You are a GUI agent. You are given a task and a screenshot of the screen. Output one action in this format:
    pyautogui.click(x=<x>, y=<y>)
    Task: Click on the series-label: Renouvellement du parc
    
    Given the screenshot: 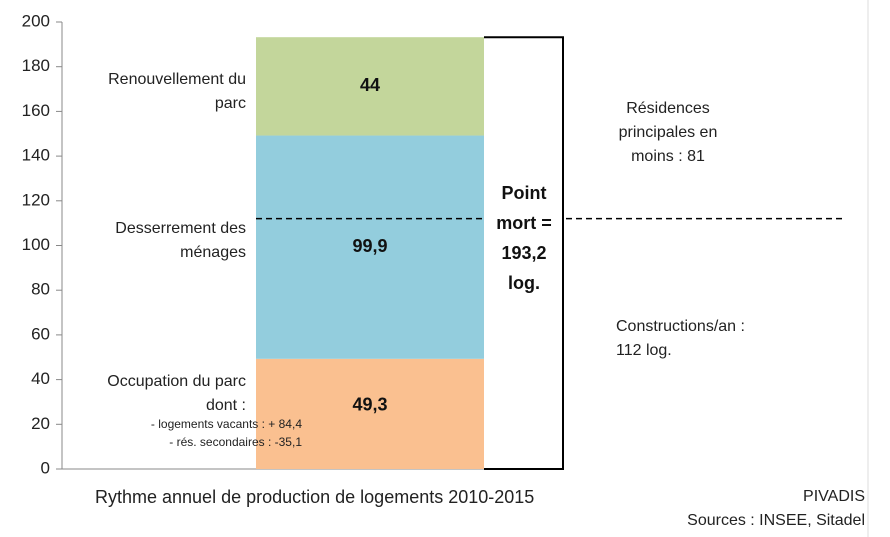 What is the action you would take?
    pyautogui.click(x=177, y=91)
    